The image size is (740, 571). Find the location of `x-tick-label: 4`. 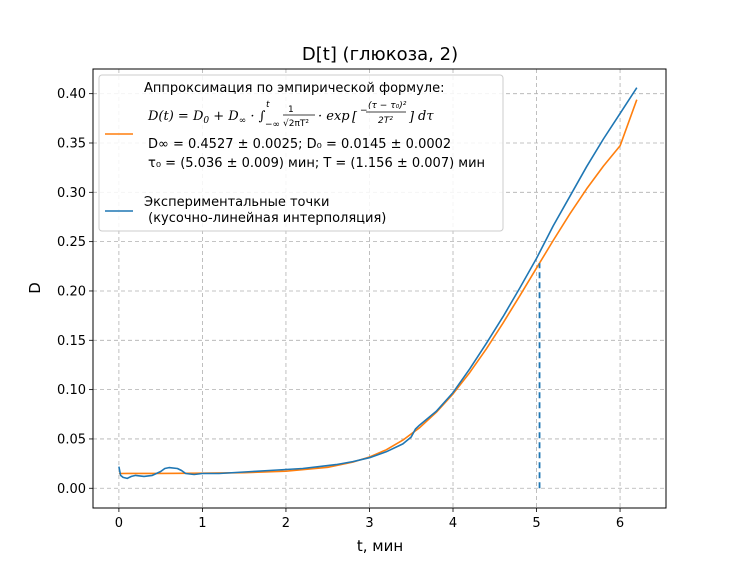

x-tick-label: 4 is located at coordinates (453, 523).